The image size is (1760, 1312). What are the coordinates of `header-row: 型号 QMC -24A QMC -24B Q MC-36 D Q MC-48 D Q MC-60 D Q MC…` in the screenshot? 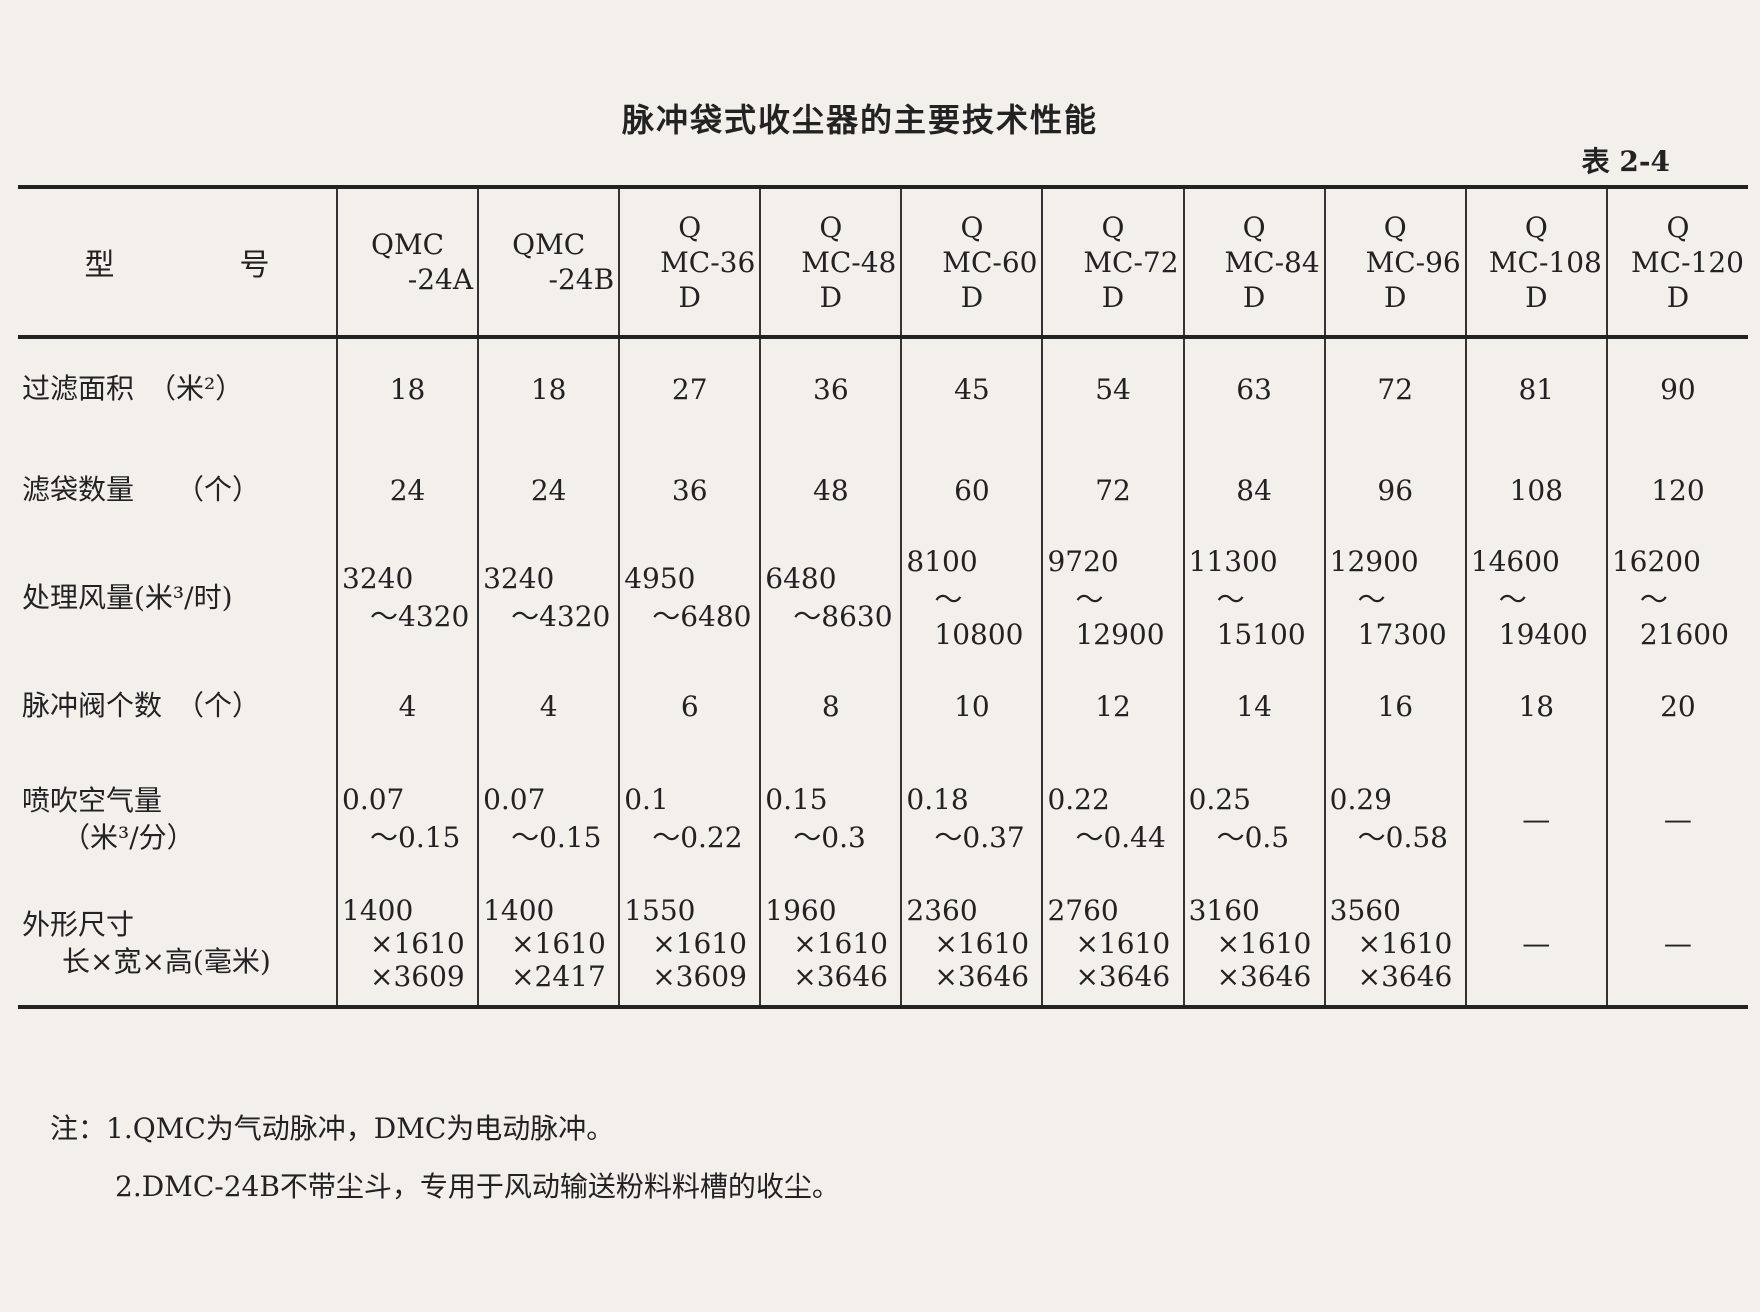 It's located at (883, 262).